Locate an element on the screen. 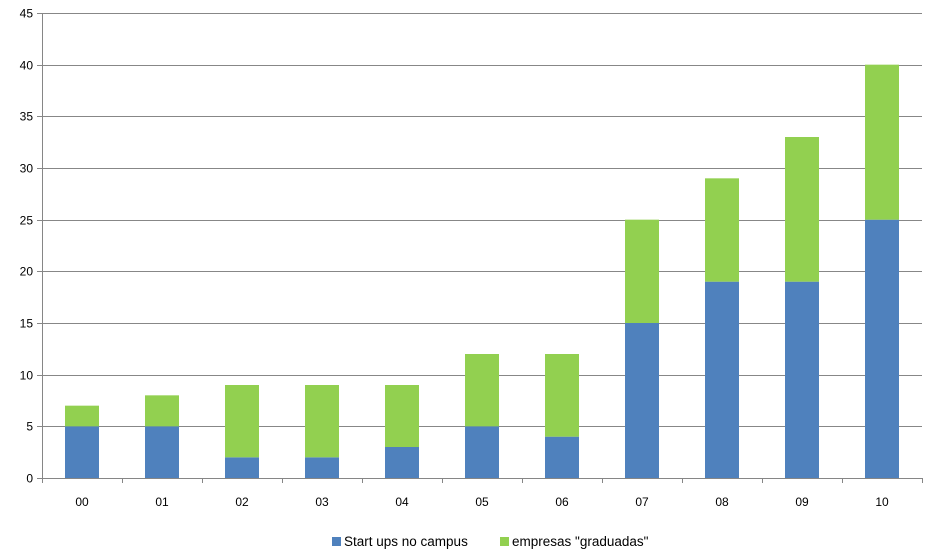 The image size is (930, 557). legend: Start ups no campus empresas "graduadas" is located at coordinates (490, 541).